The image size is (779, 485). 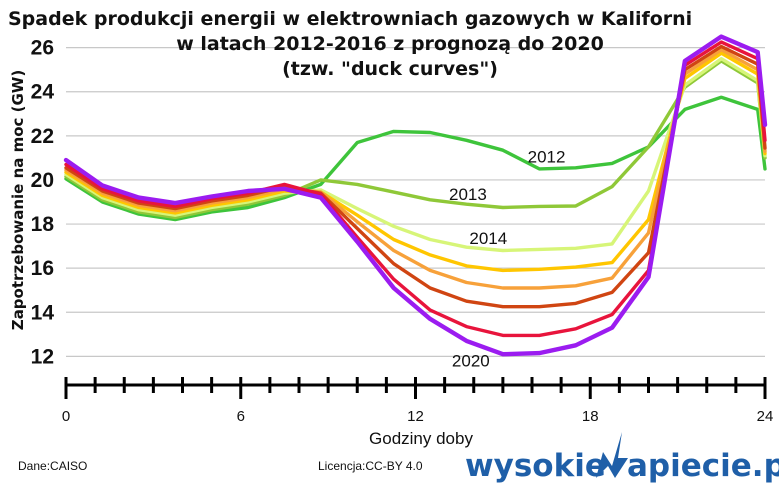 What do you see at coordinates (43, 224) in the screenshot?
I see `y-tick-label: 18` at bounding box center [43, 224].